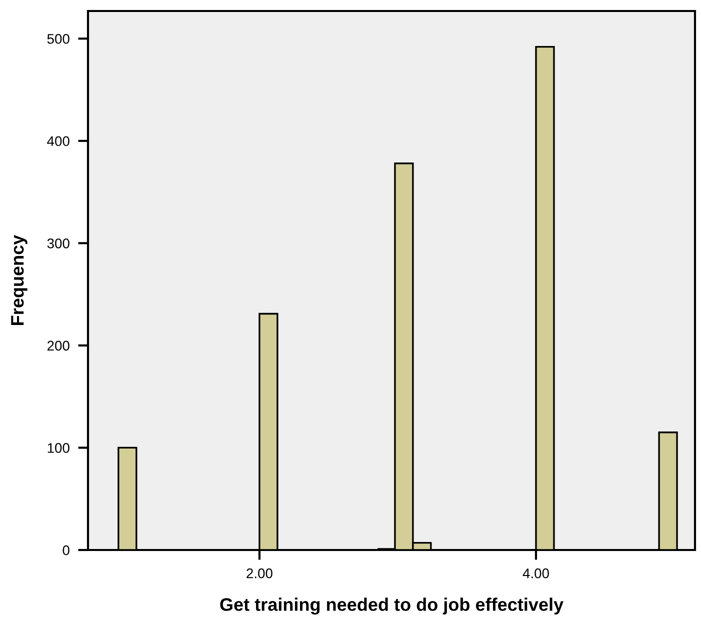 The width and height of the screenshot is (701, 620). What do you see at coordinates (59, 448) in the screenshot?
I see `y-tick-label: 100` at bounding box center [59, 448].